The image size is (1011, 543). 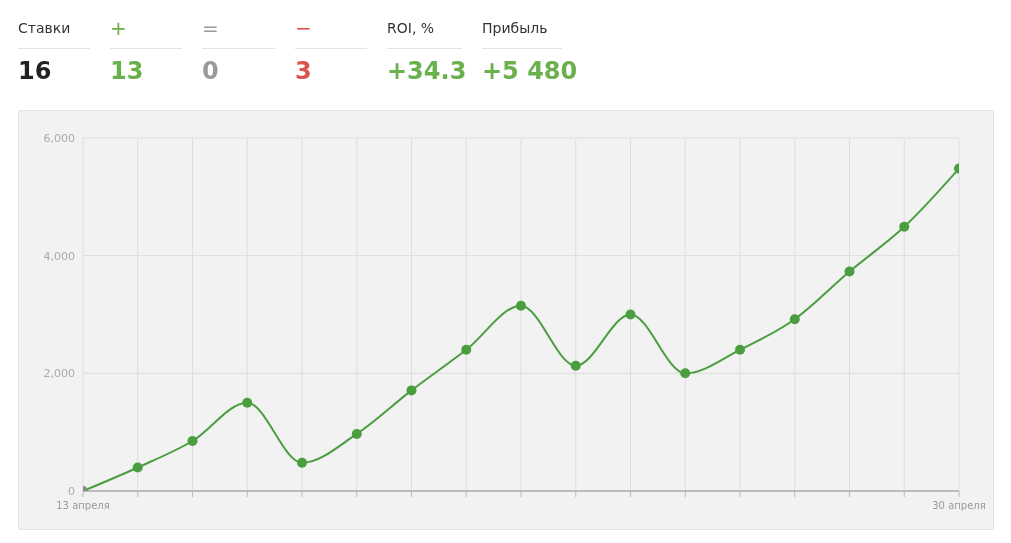 I want to click on text: +5 480, so click(x=530, y=71).